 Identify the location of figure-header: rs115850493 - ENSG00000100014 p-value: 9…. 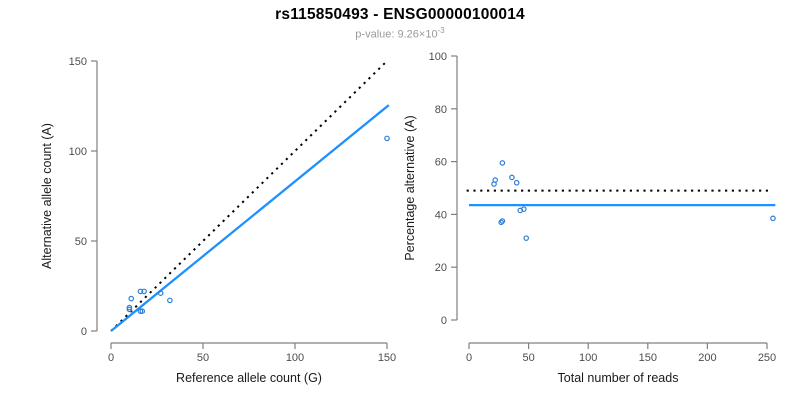
(400, 20).